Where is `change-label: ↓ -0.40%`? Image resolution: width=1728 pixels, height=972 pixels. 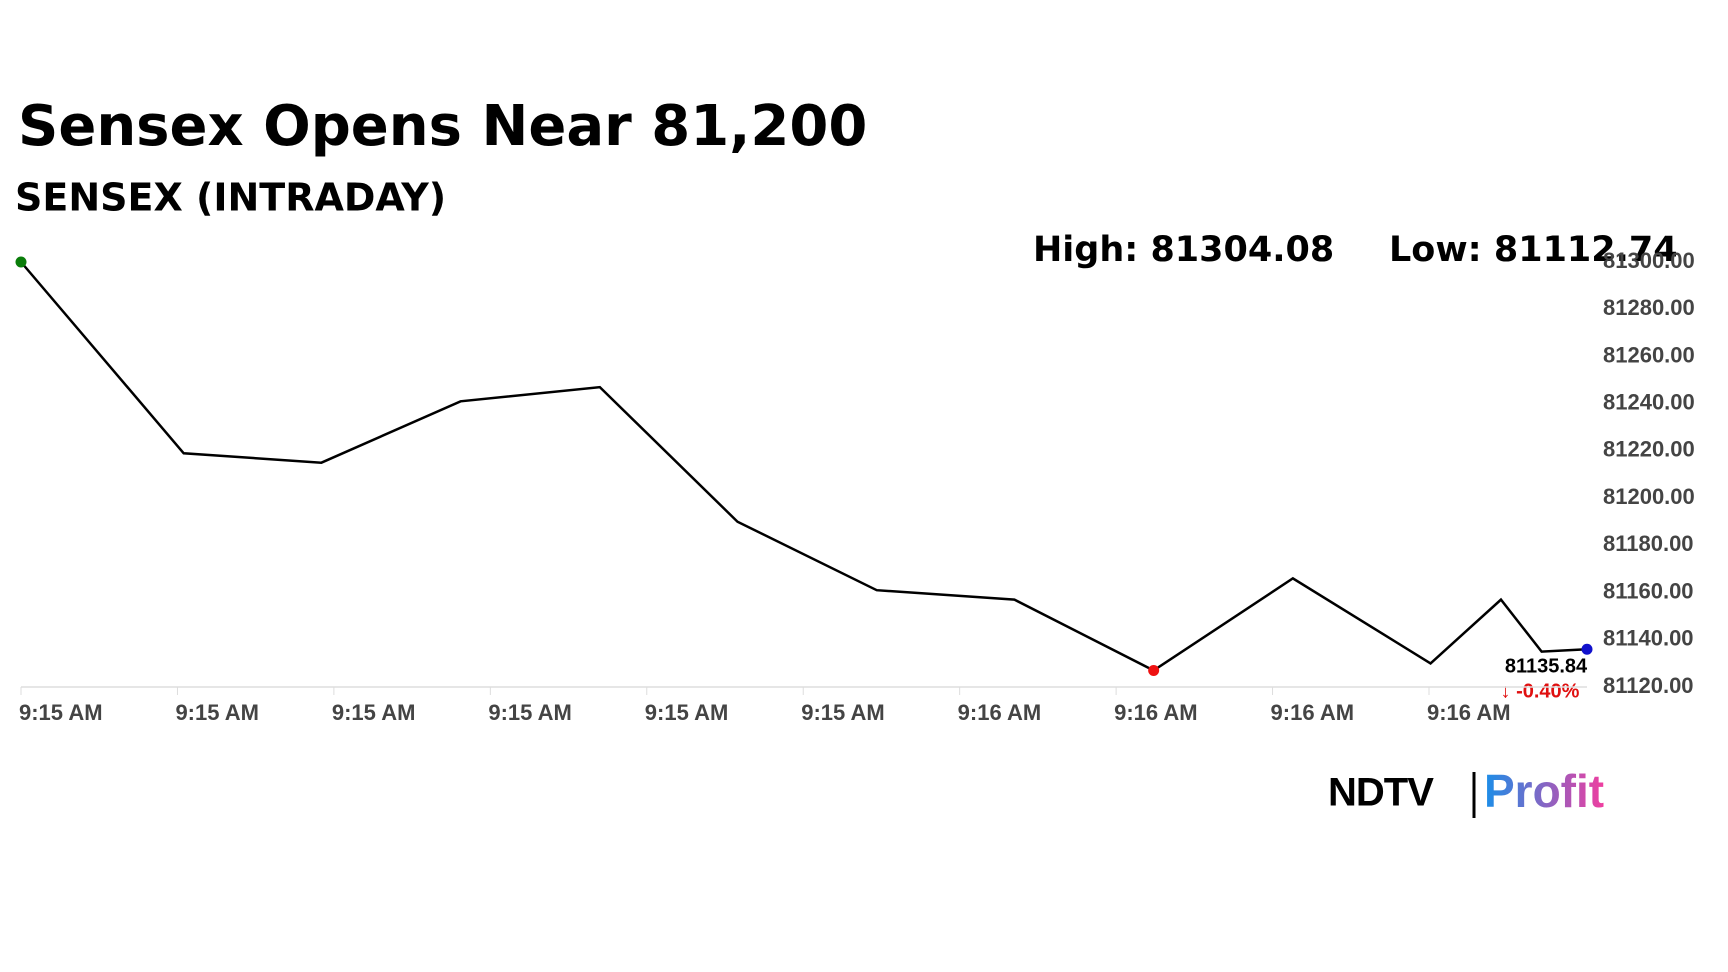 change-label: ↓ -0.40% is located at coordinates (1540, 691).